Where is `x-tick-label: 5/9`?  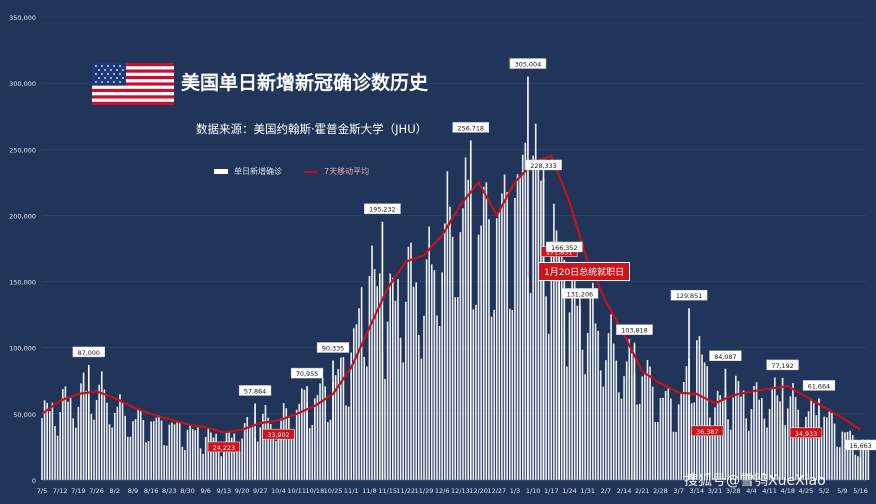 x-tick-label: 5/9 is located at coordinates (842, 491).